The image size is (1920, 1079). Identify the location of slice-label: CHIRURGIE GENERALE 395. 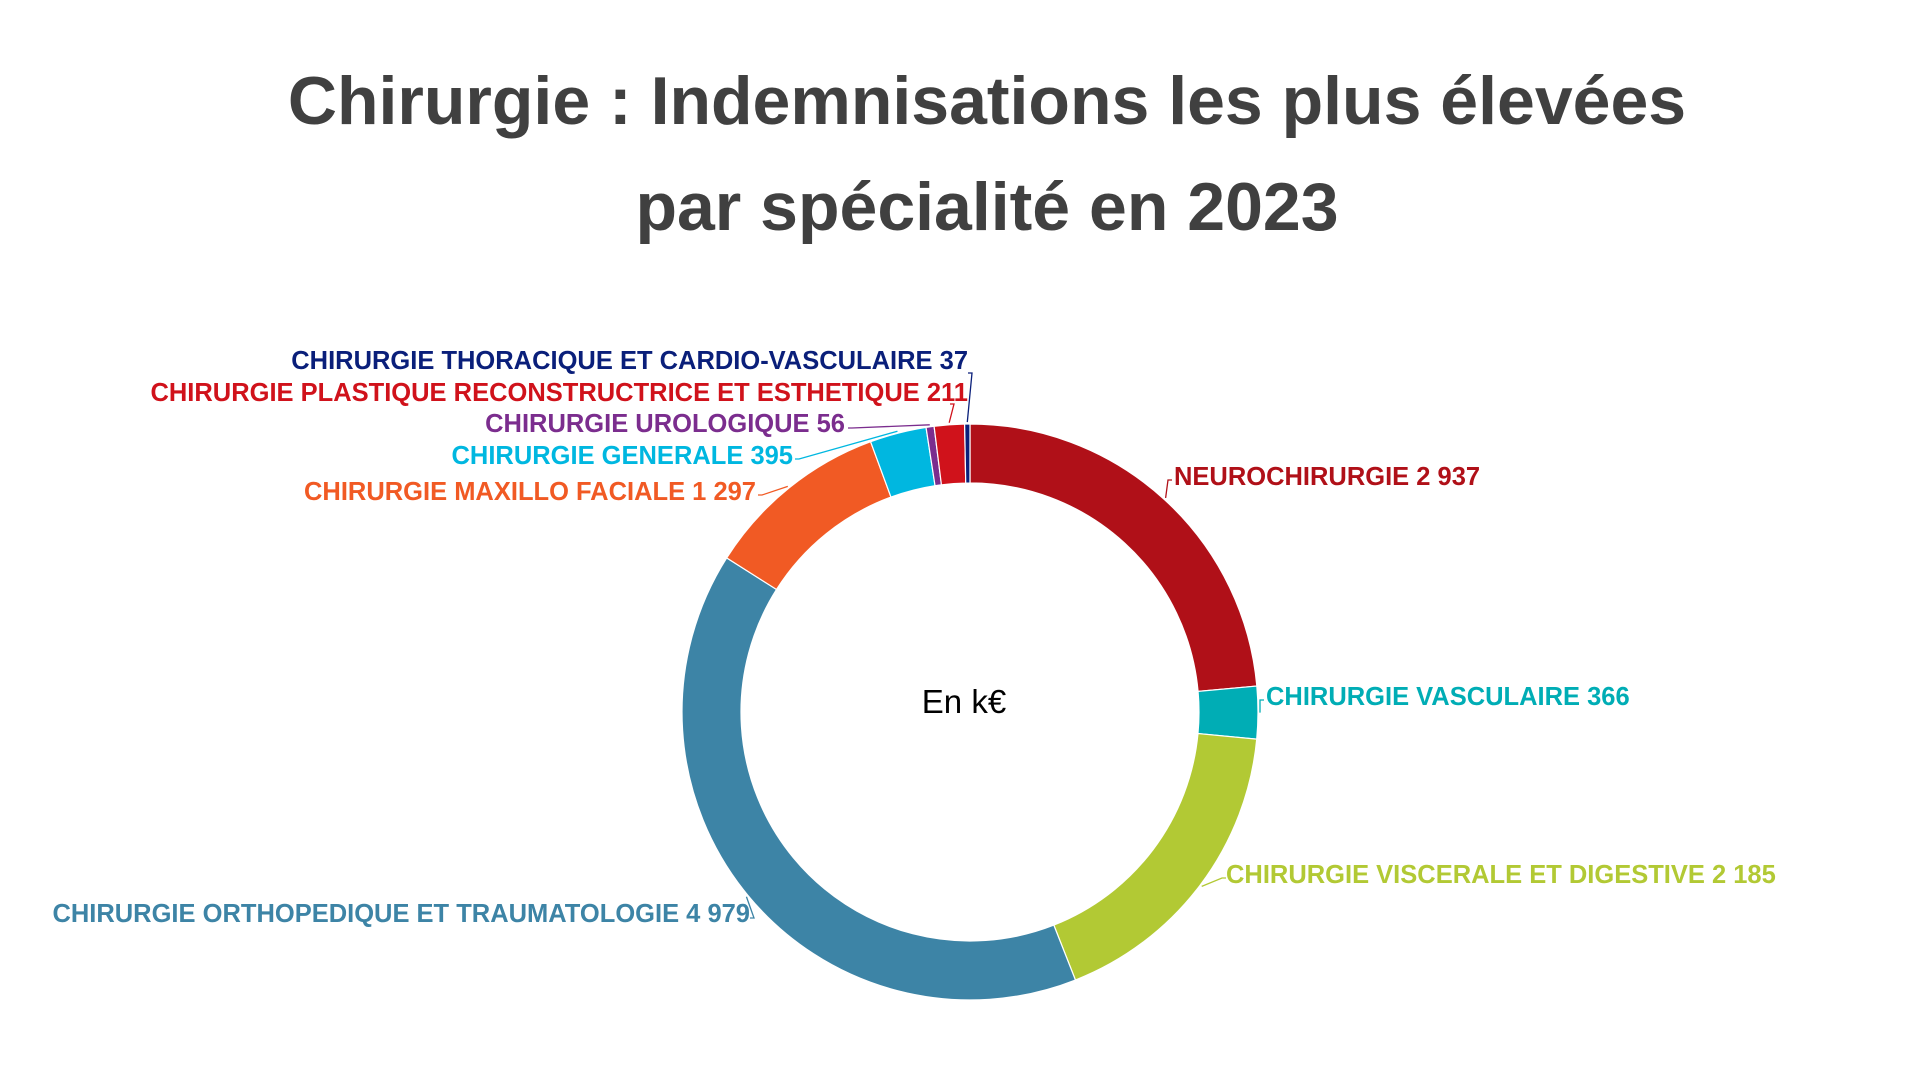
(623, 456).